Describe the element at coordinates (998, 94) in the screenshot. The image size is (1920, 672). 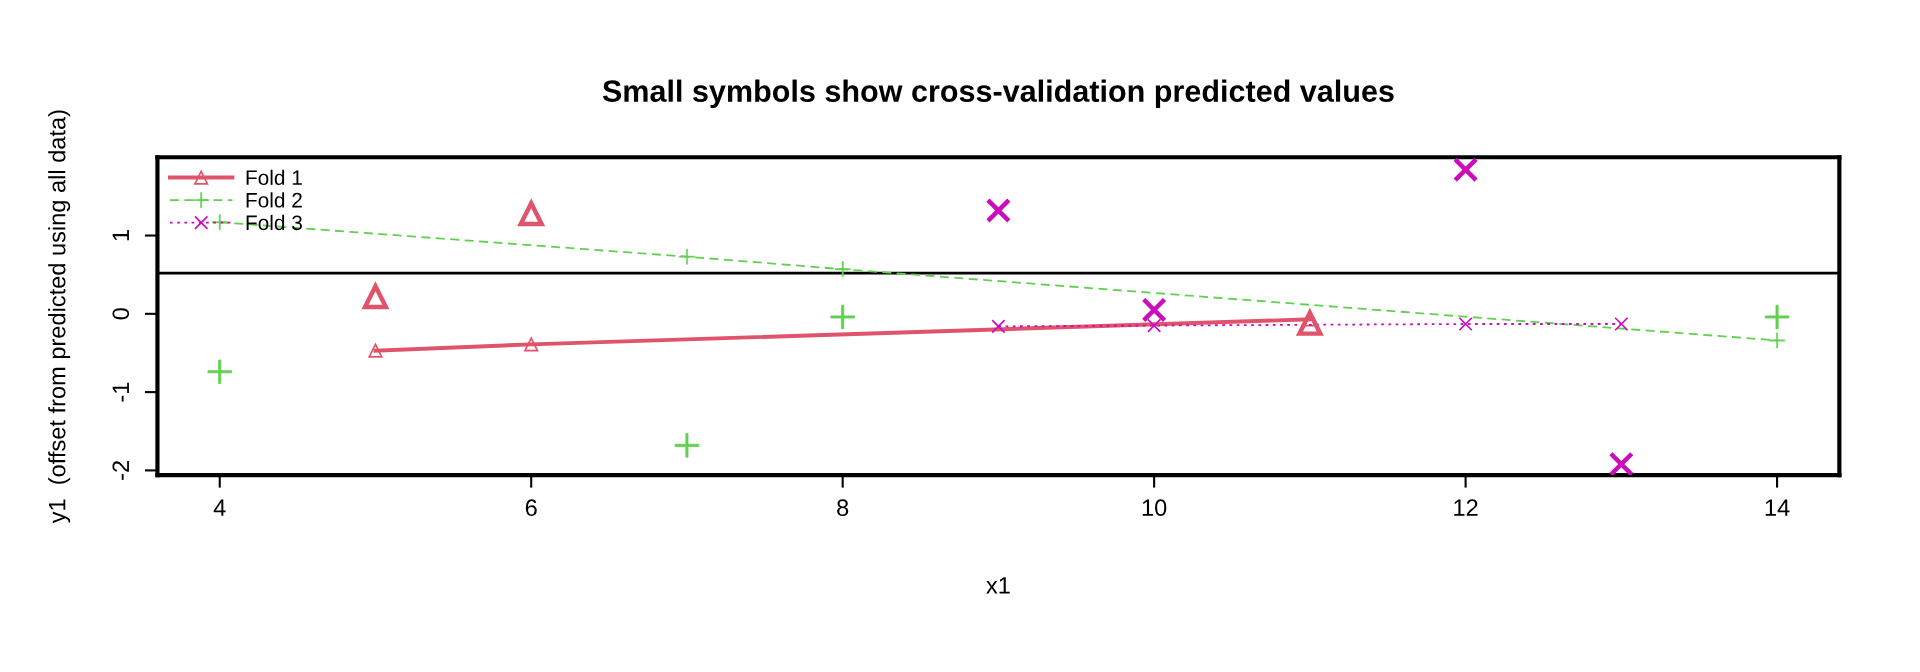
I see `chart-title: Small symbols show cross-validation predicted values` at that location.